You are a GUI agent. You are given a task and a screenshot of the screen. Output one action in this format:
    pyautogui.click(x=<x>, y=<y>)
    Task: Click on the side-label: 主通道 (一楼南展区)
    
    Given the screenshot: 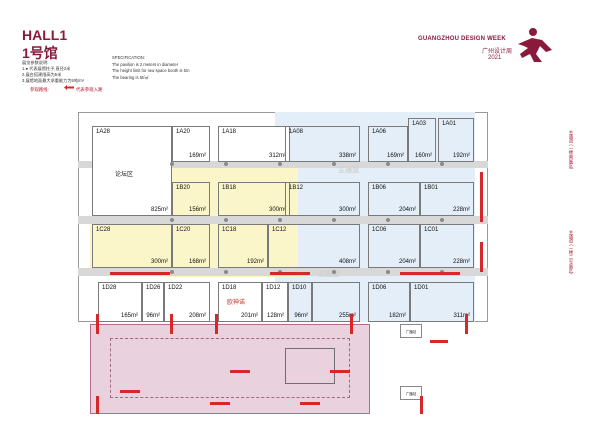 What is the action you would take?
    pyautogui.click(x=571, y=150)
    